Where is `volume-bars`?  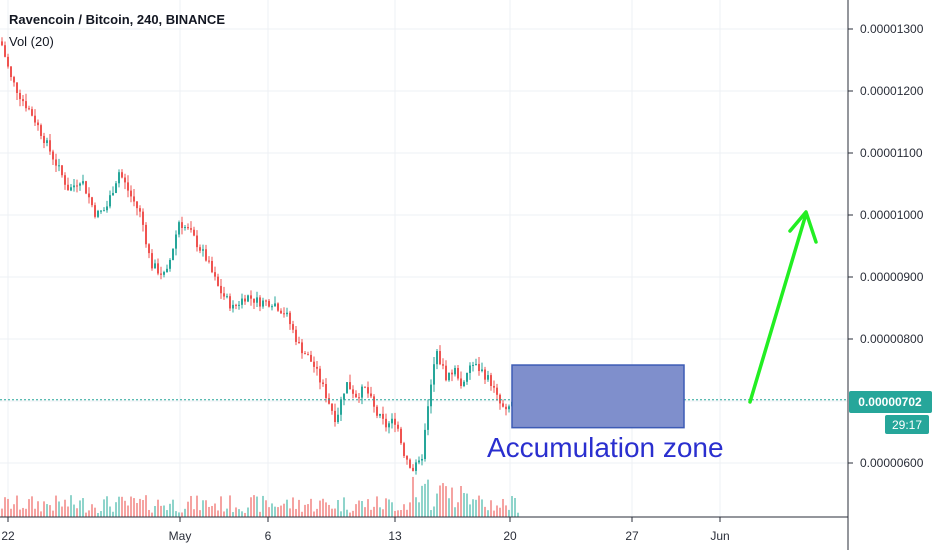
volume-bars is located at coordinates (260, 496).